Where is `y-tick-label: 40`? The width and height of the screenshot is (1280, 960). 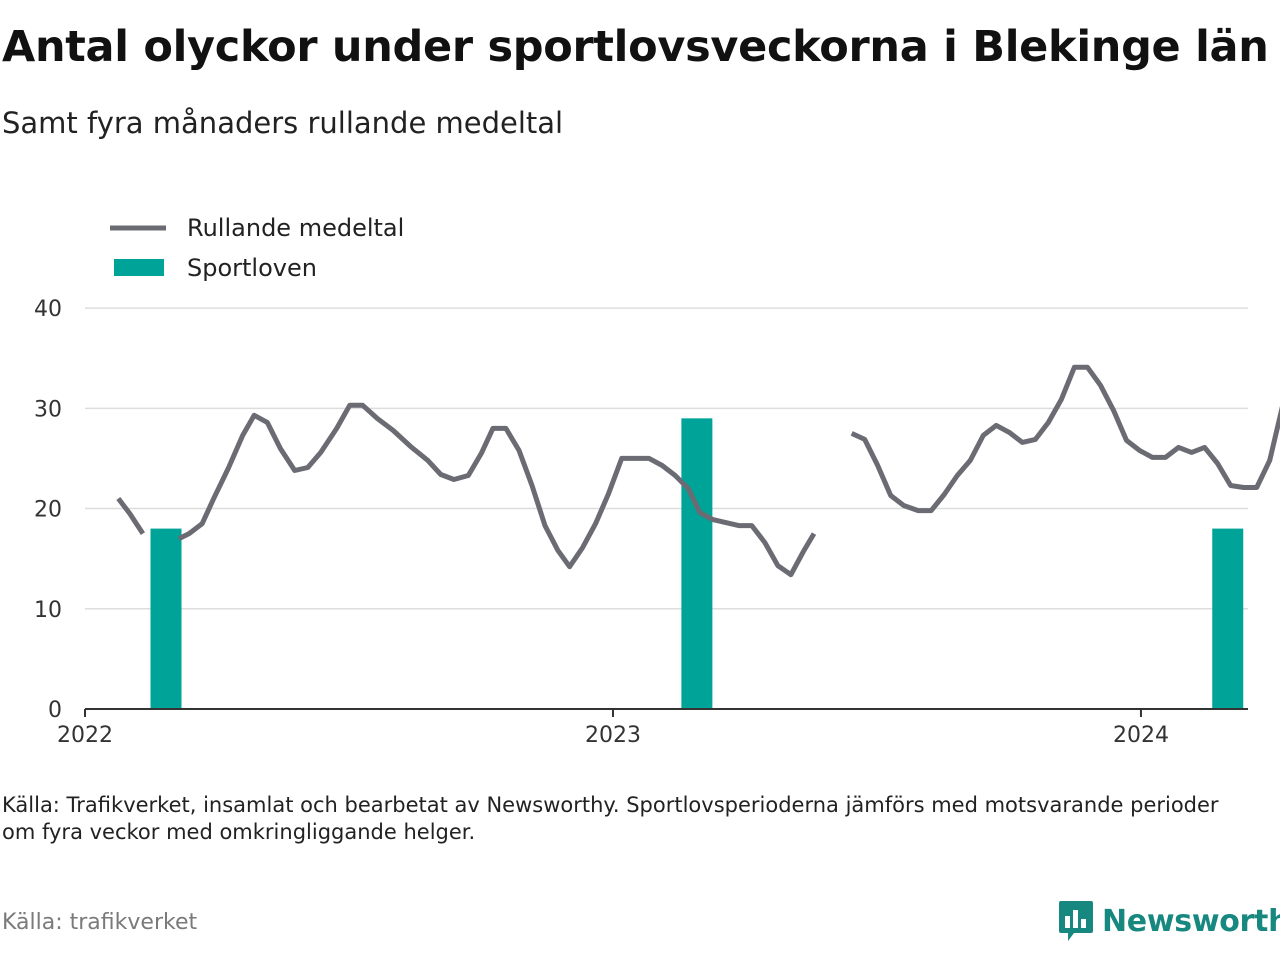 y-tick-label: 40 is located at coordinates (48, 309).